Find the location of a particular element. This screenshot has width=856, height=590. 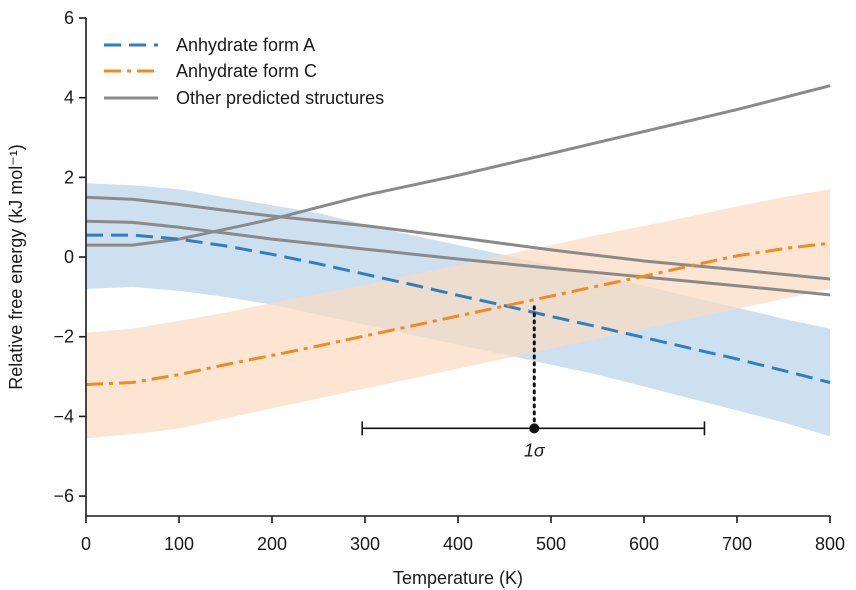

x-tick-label: 800 is located at coordinates (830, 544).